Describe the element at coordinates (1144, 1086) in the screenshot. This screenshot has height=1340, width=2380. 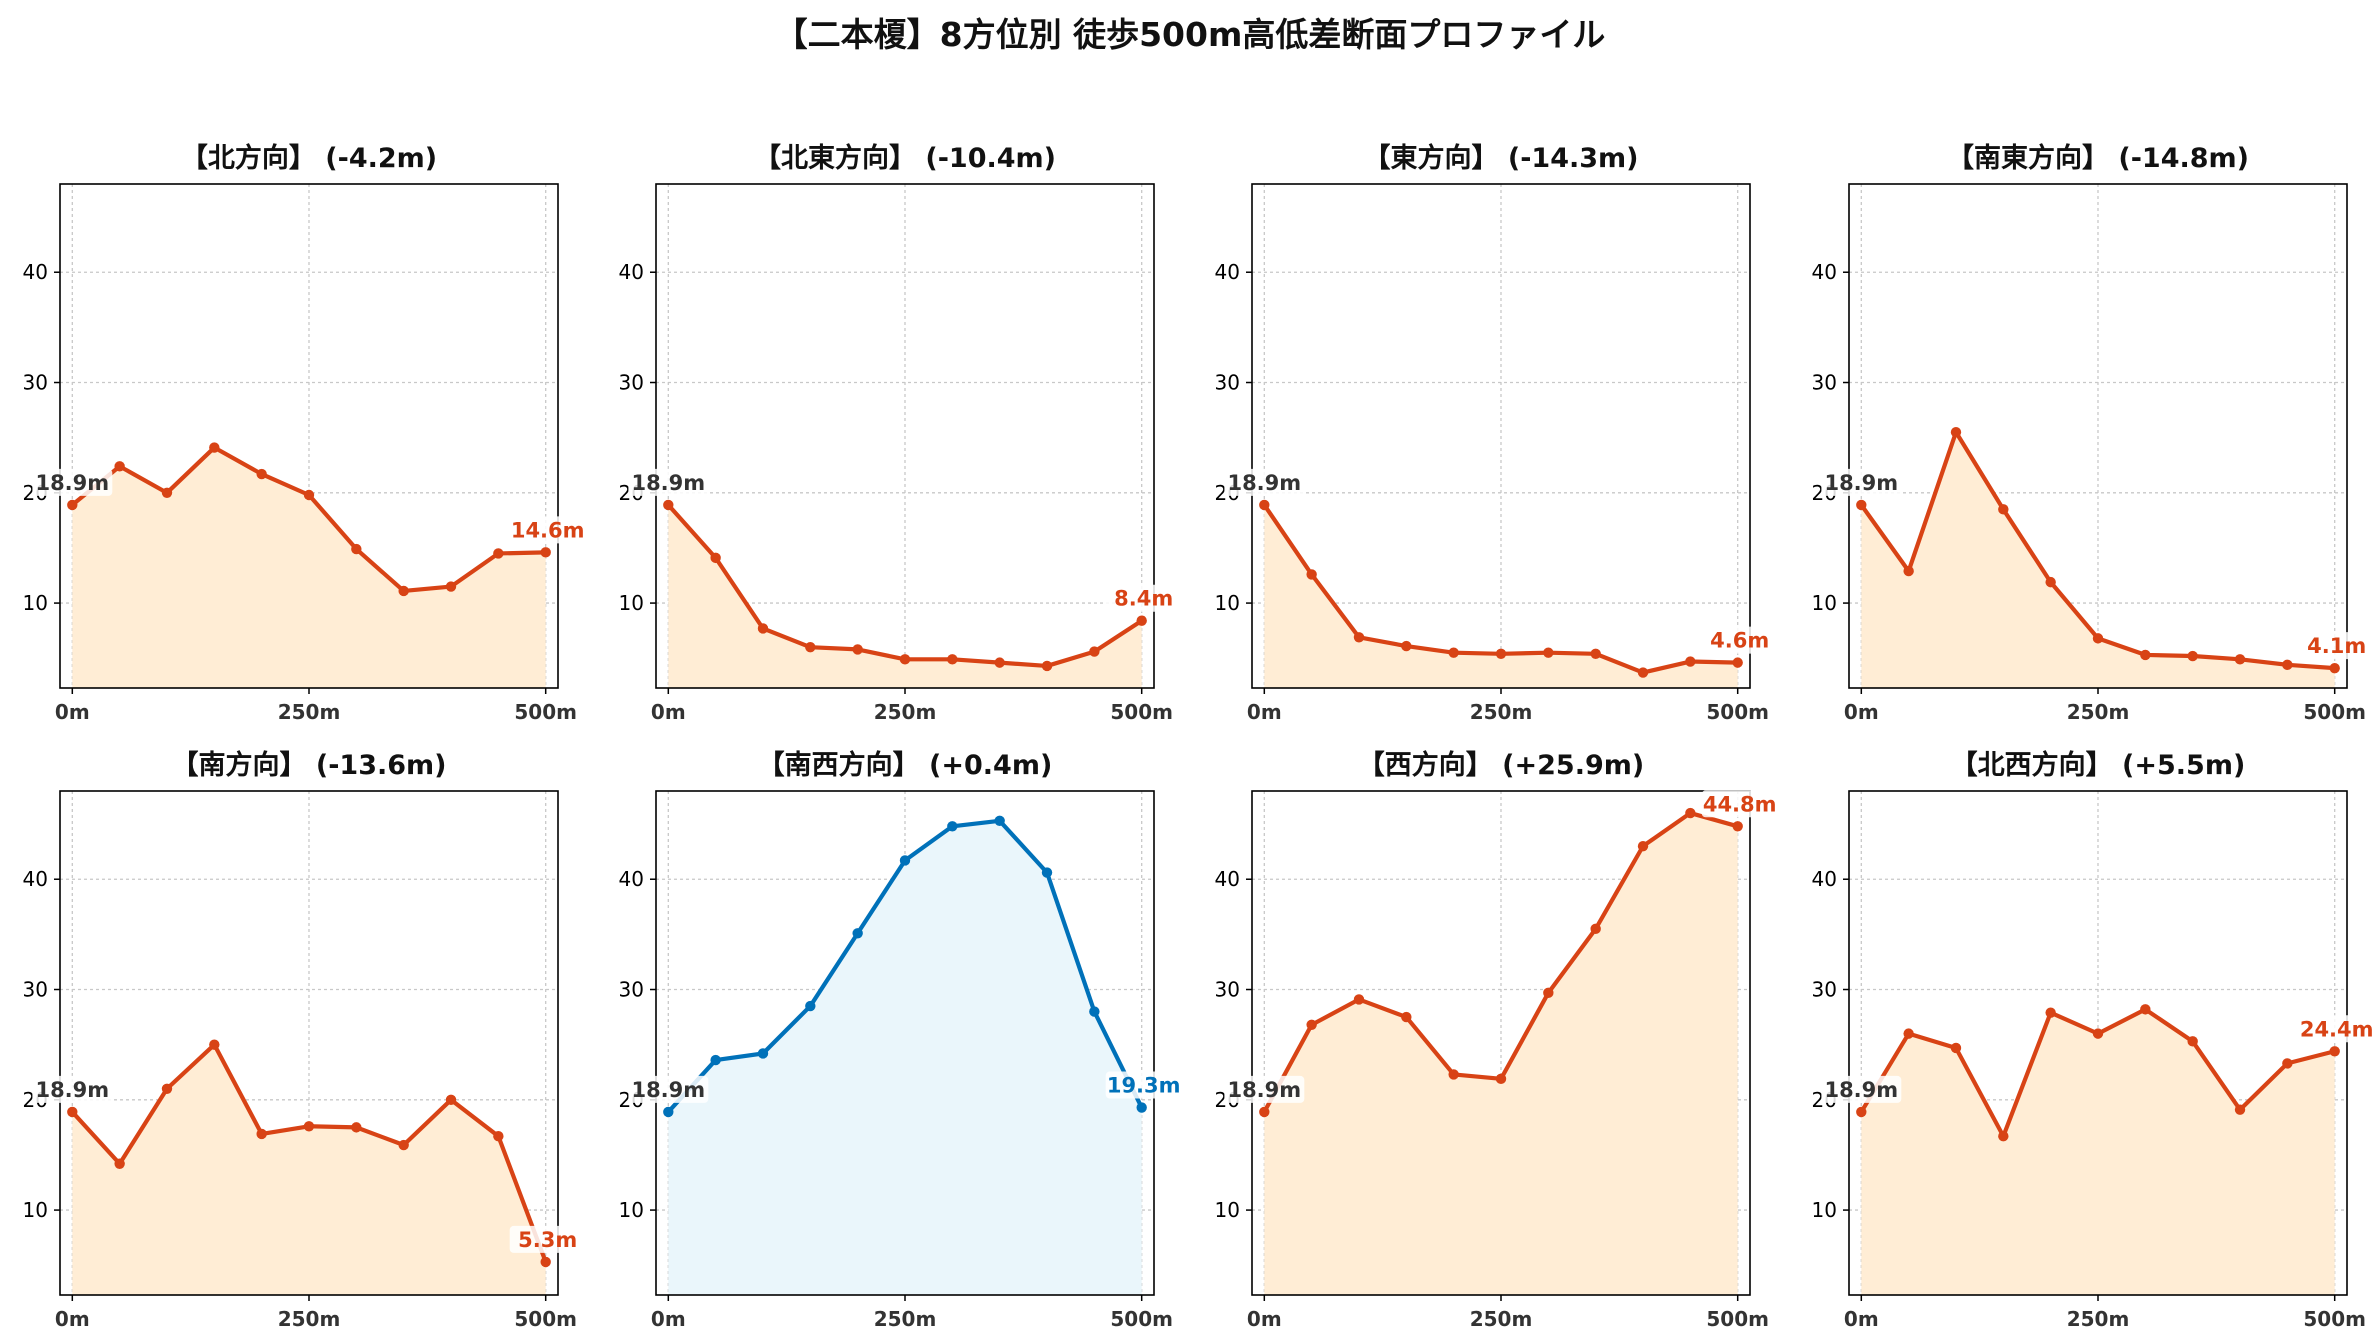
I see `end-label: 19.3m` at that location.